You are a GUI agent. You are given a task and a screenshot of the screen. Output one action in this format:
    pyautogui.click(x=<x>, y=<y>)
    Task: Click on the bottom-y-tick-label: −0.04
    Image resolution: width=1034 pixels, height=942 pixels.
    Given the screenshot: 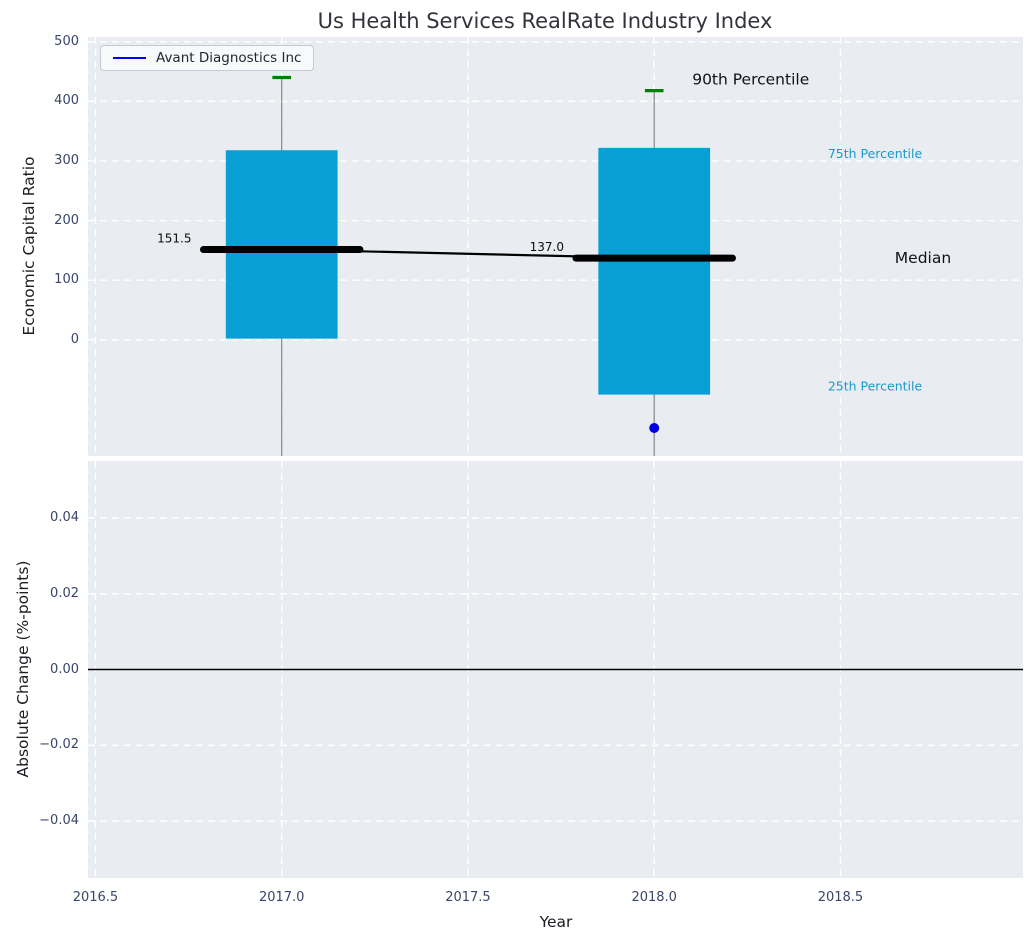 What is the action you would take?
    pyautogui.click(x=59, y=821)
    